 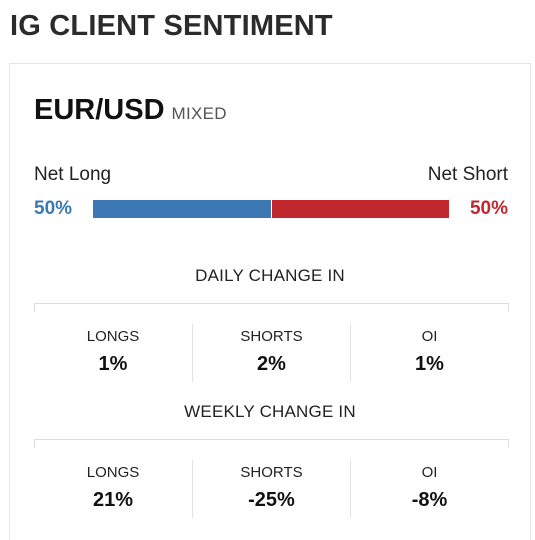 I want to click on sentiment-status: MIXED, so click(x=199, y=113).